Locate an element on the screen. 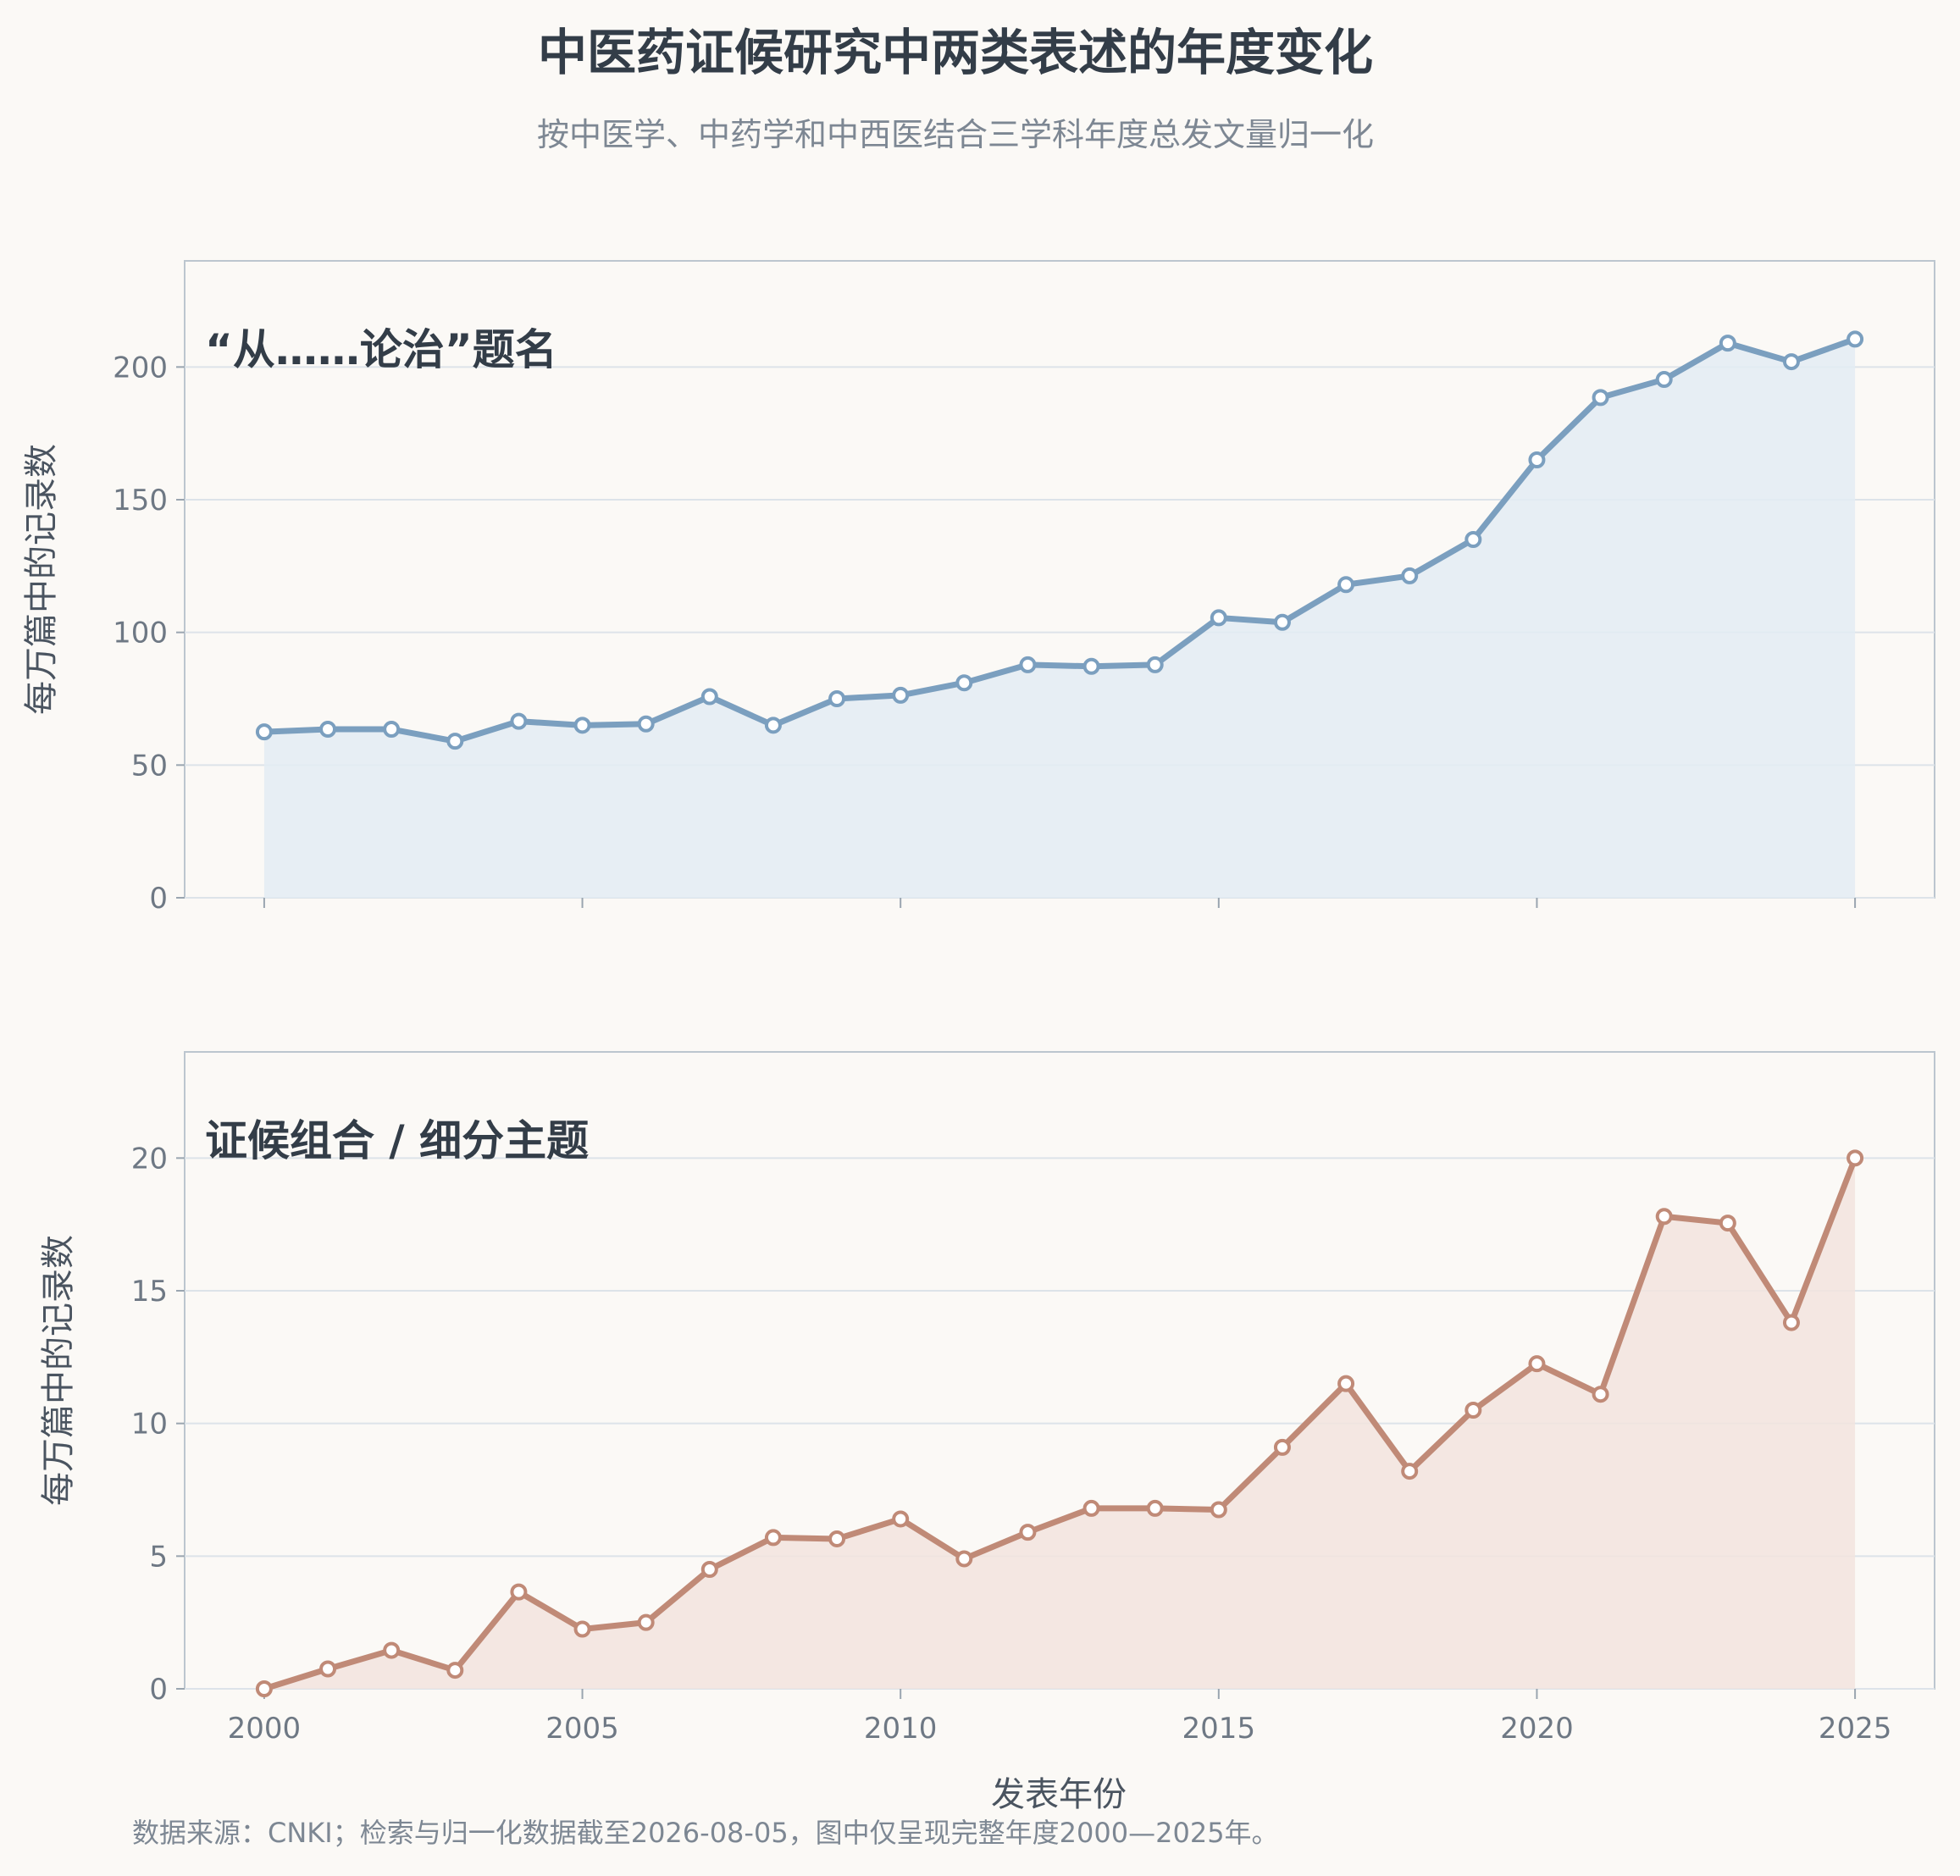  y-tick-label: 200 is located at coordinates (140, 368).